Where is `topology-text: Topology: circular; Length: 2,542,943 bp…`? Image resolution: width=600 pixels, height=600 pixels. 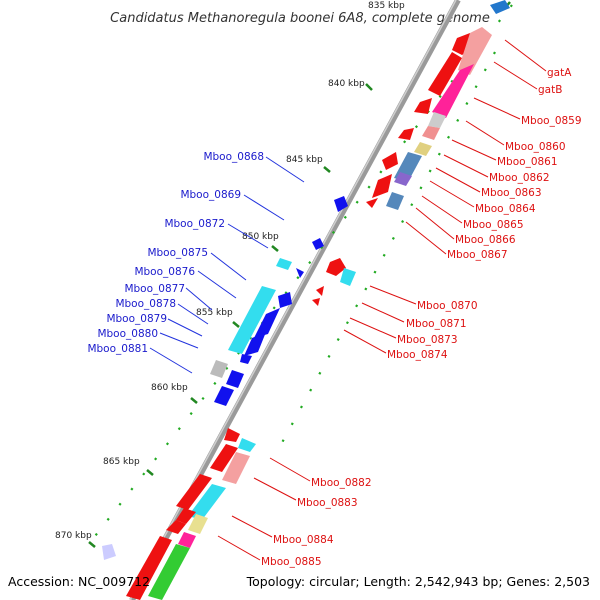
topology-text: Topology: circular; Length: 2,542,943 bp… is located at coordinates (418, 581).